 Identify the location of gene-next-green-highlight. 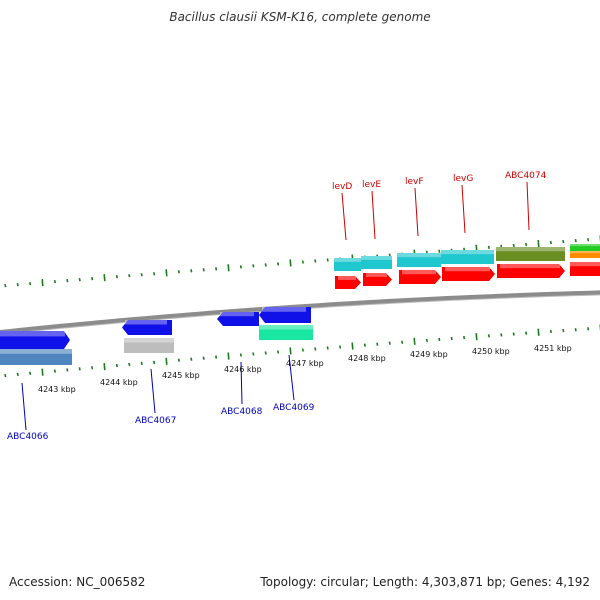
(585, 245).